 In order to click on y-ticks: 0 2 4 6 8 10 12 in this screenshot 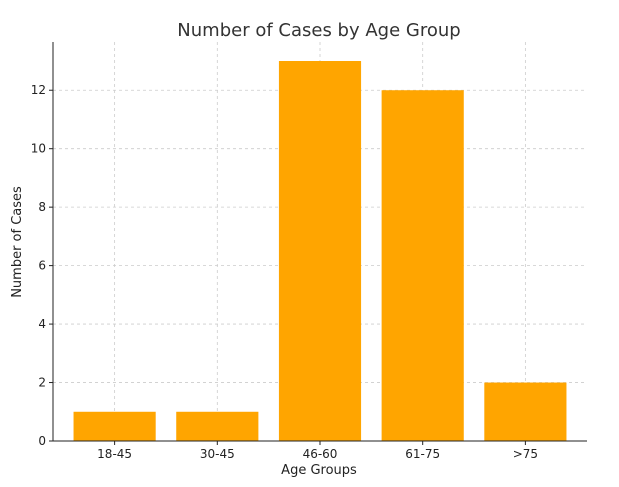, I will do `click(42, 265)`.